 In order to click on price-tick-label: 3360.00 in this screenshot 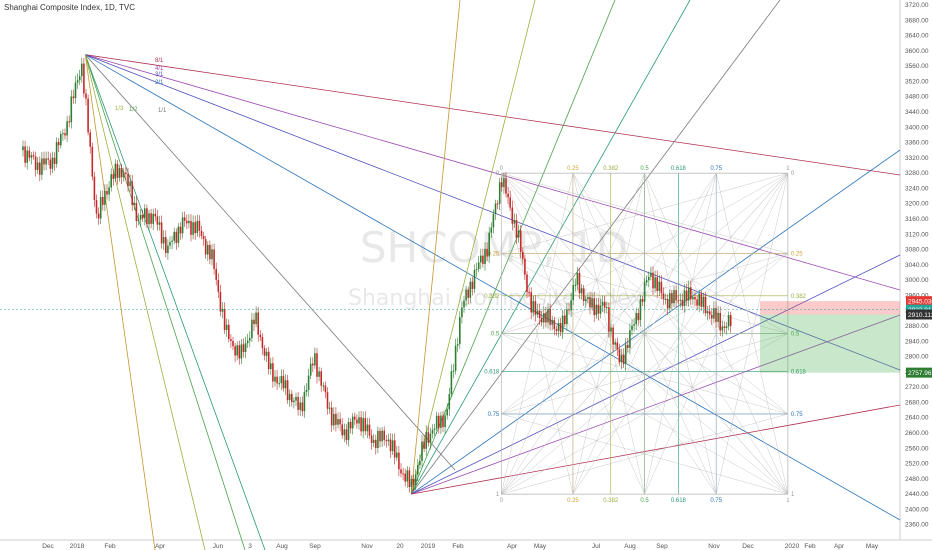, I will do `click(917, 143)`.